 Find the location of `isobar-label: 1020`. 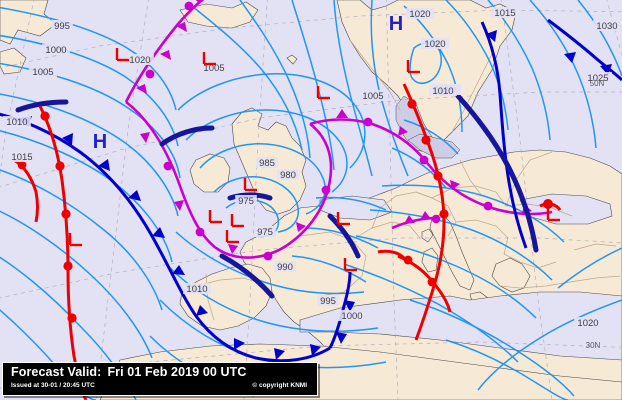

isobar-label: 1020 is located at coordinates (588, 323).